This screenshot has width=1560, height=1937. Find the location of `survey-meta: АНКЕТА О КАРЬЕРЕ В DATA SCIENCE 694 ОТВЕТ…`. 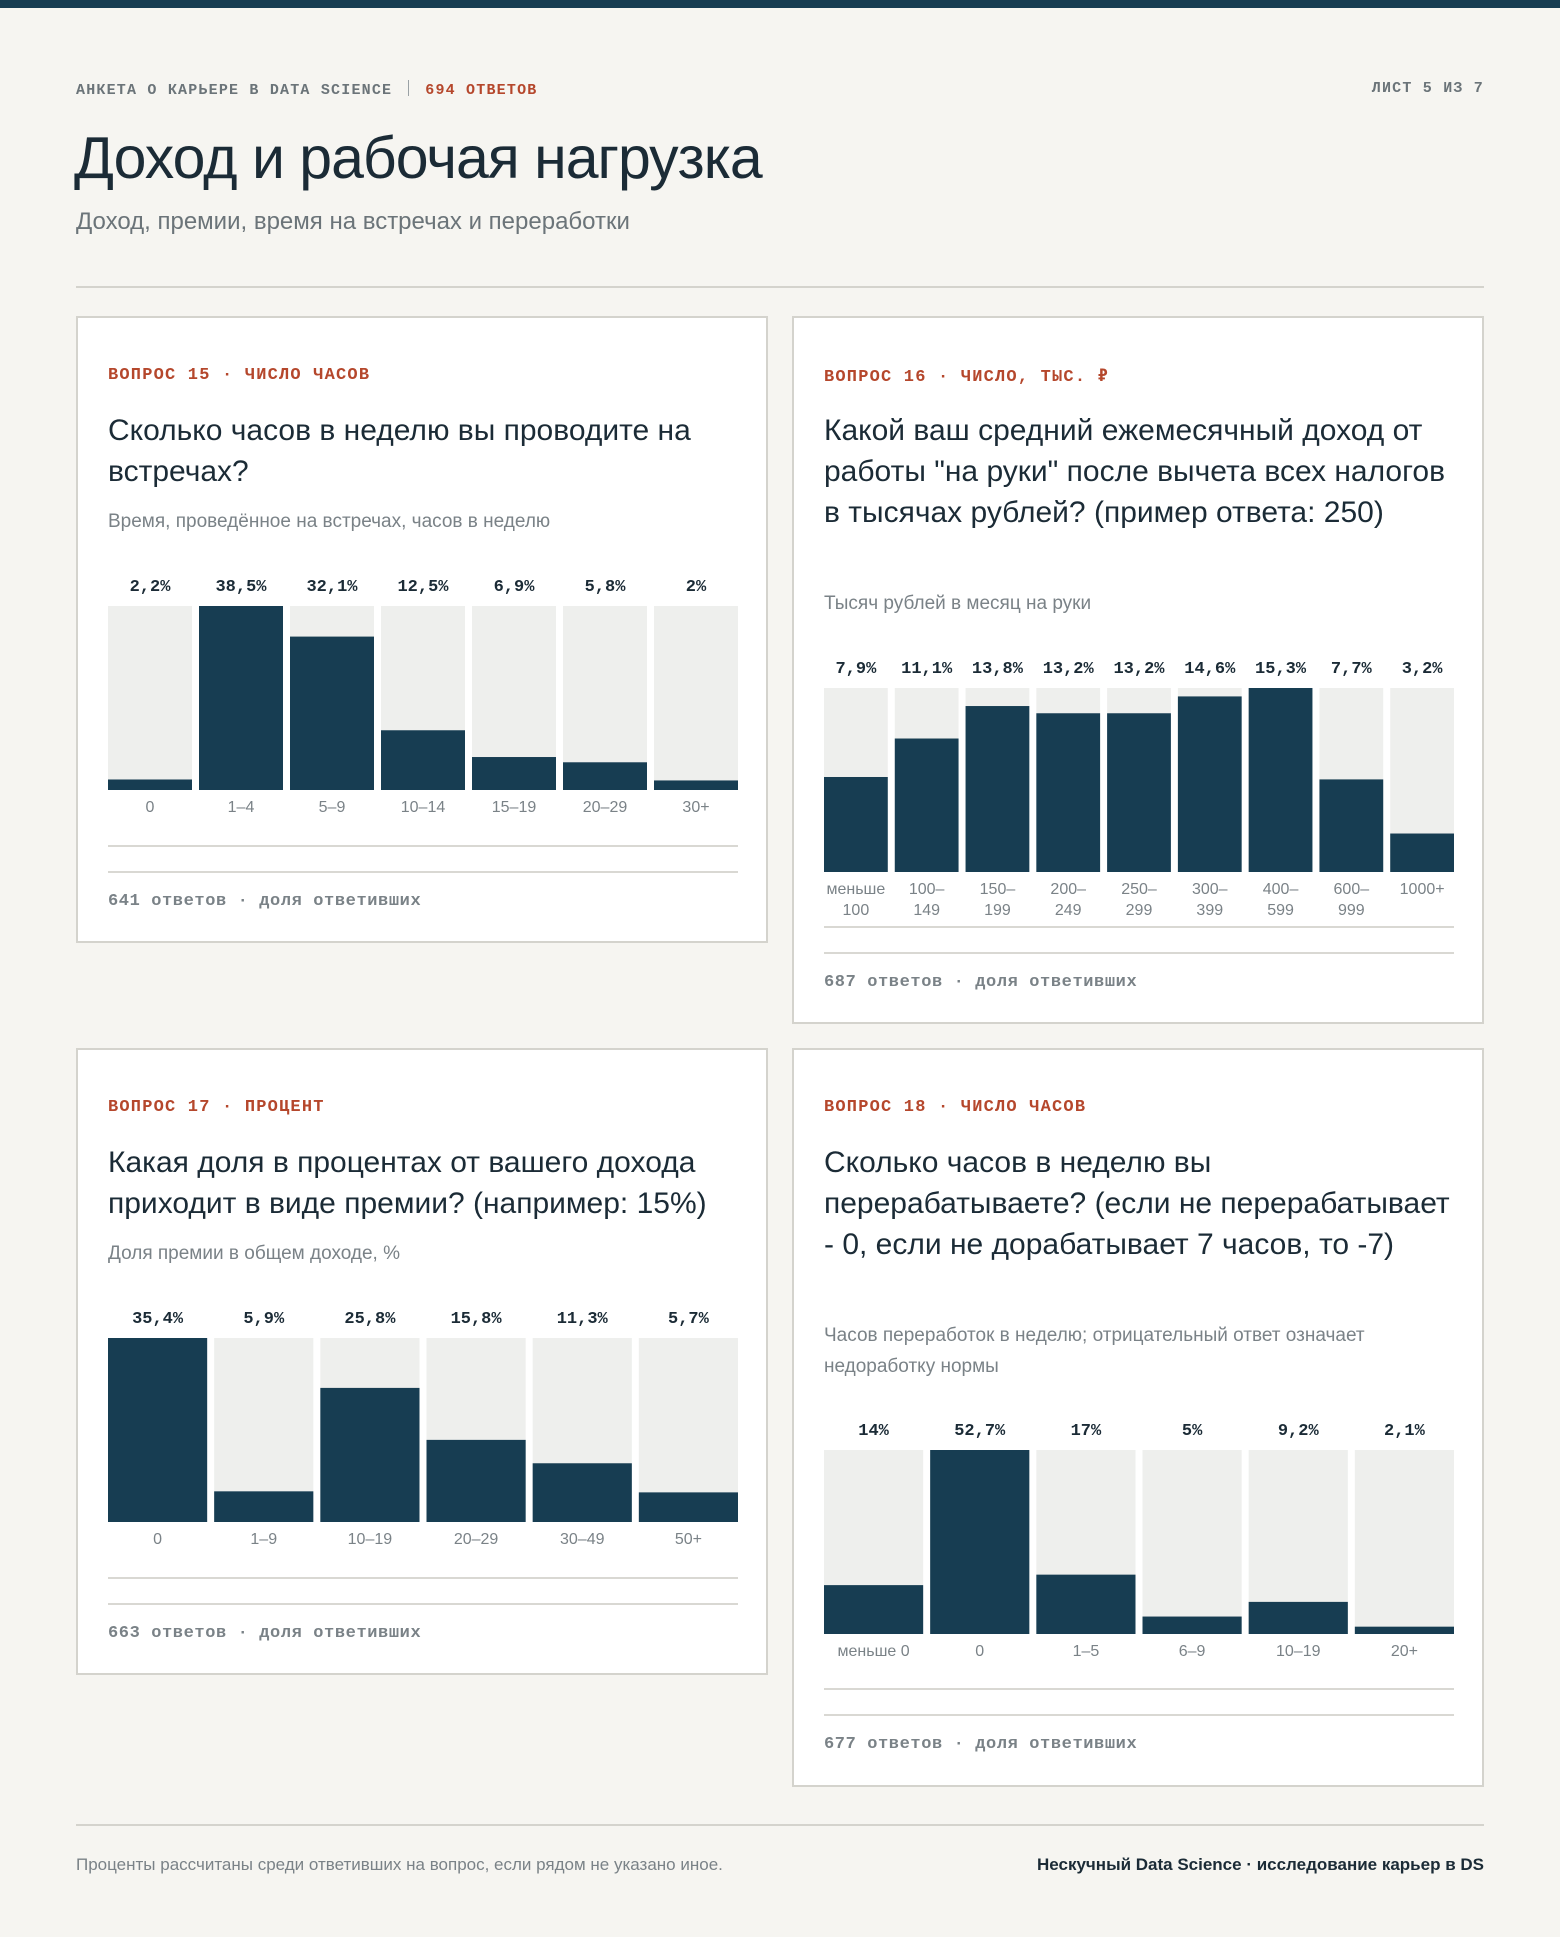

survey-meta: АНКЕТА О КАРЬЕРЕ В DATA SCIENCE 694 ОТВЕТ… is located at coordinates (306, 89).